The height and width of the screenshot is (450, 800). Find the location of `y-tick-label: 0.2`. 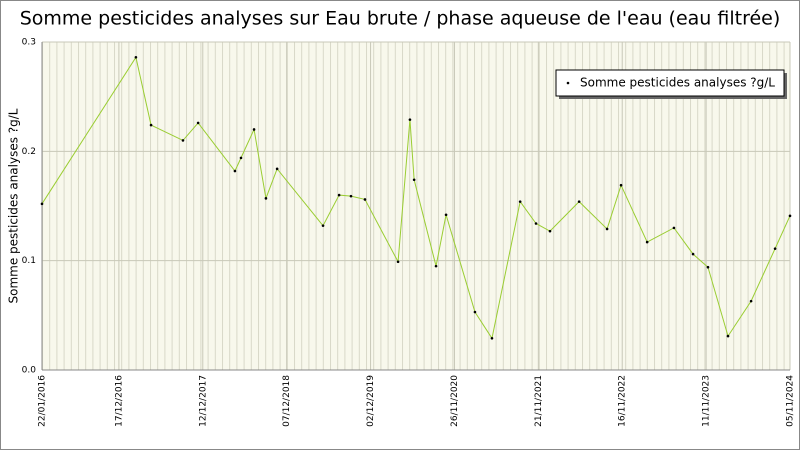

y-tick-label: 0.2 is located at coordinates (29, 152).